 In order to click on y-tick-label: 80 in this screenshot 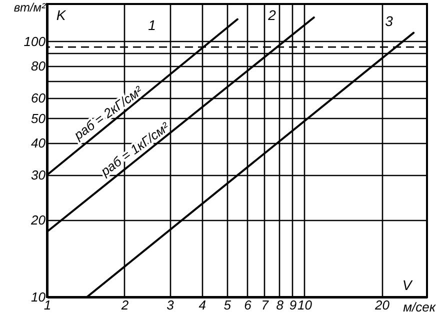, I will do `click(38, 66)`.